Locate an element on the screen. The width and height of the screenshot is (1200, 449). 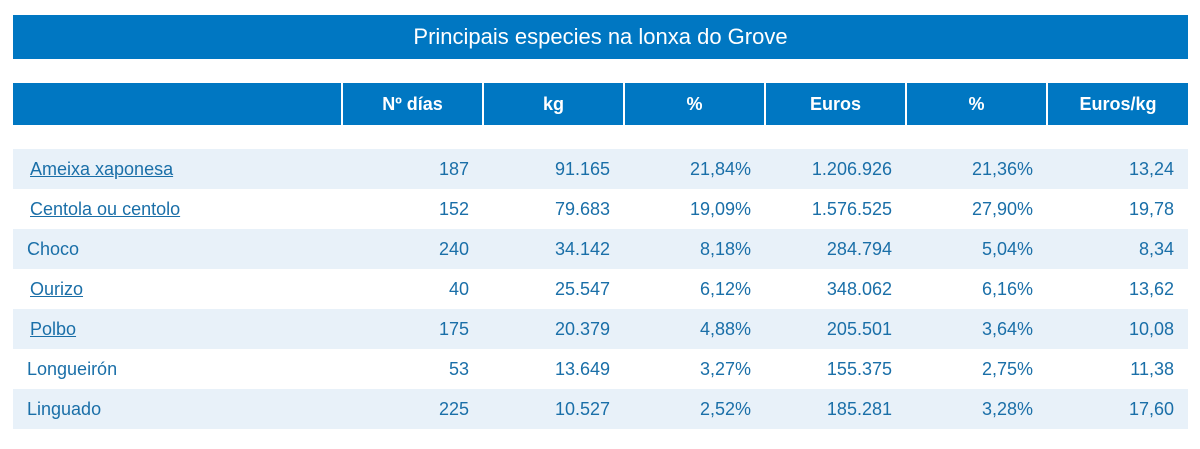
pct-kg-cell: 4,88% is located at coordinates (694, 329).